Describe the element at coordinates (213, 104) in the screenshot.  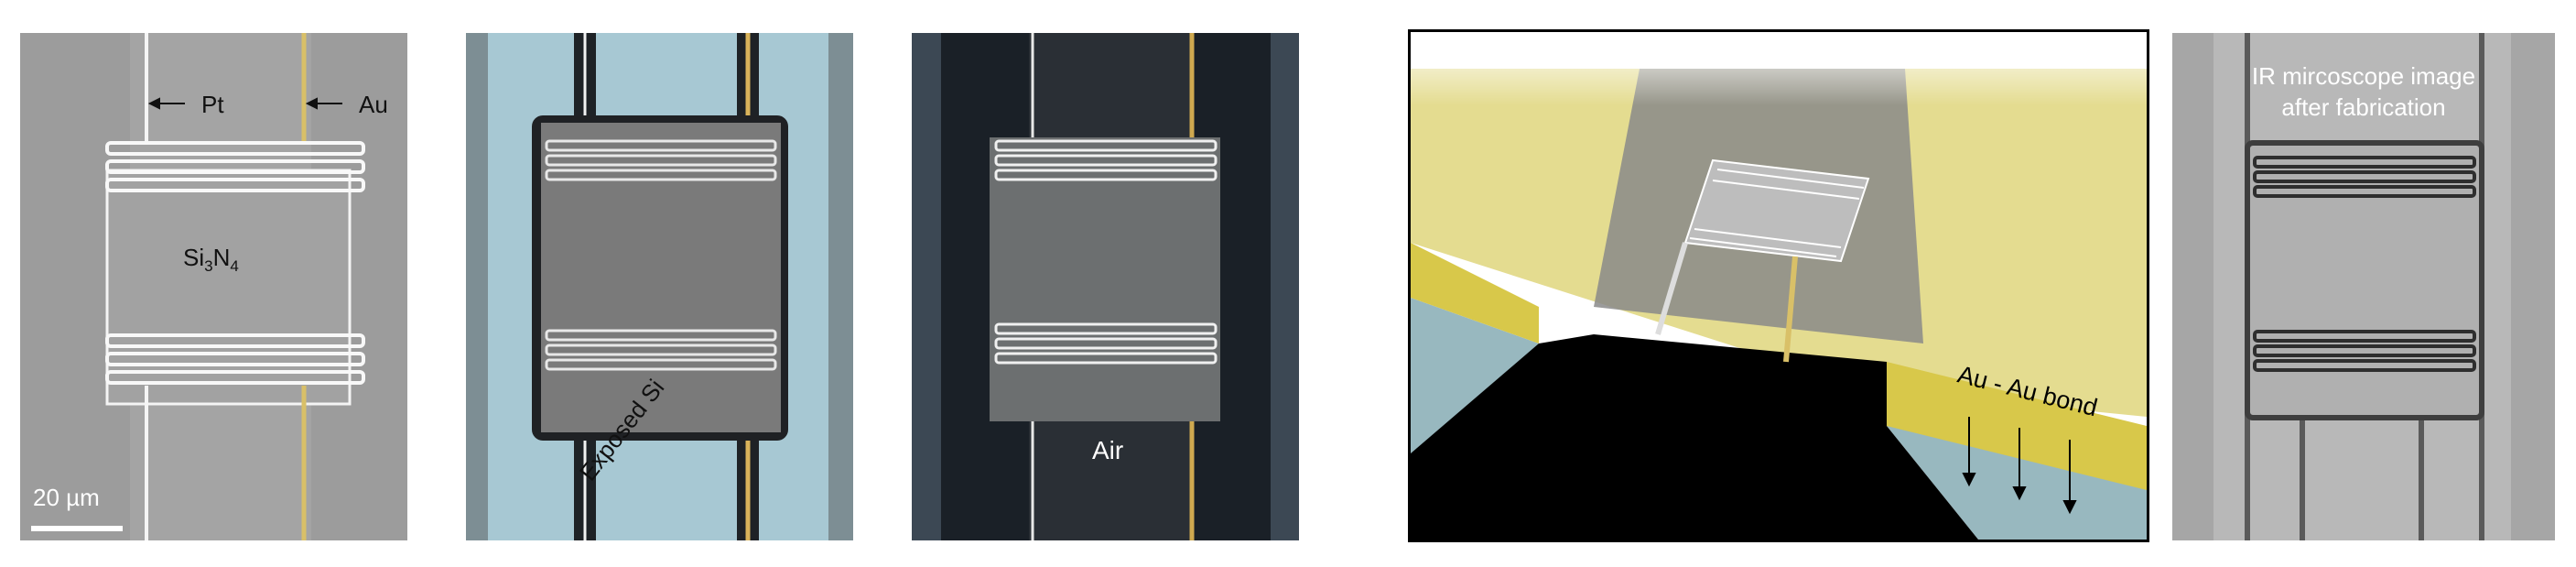
I see `pt-label: Pt` at that location.